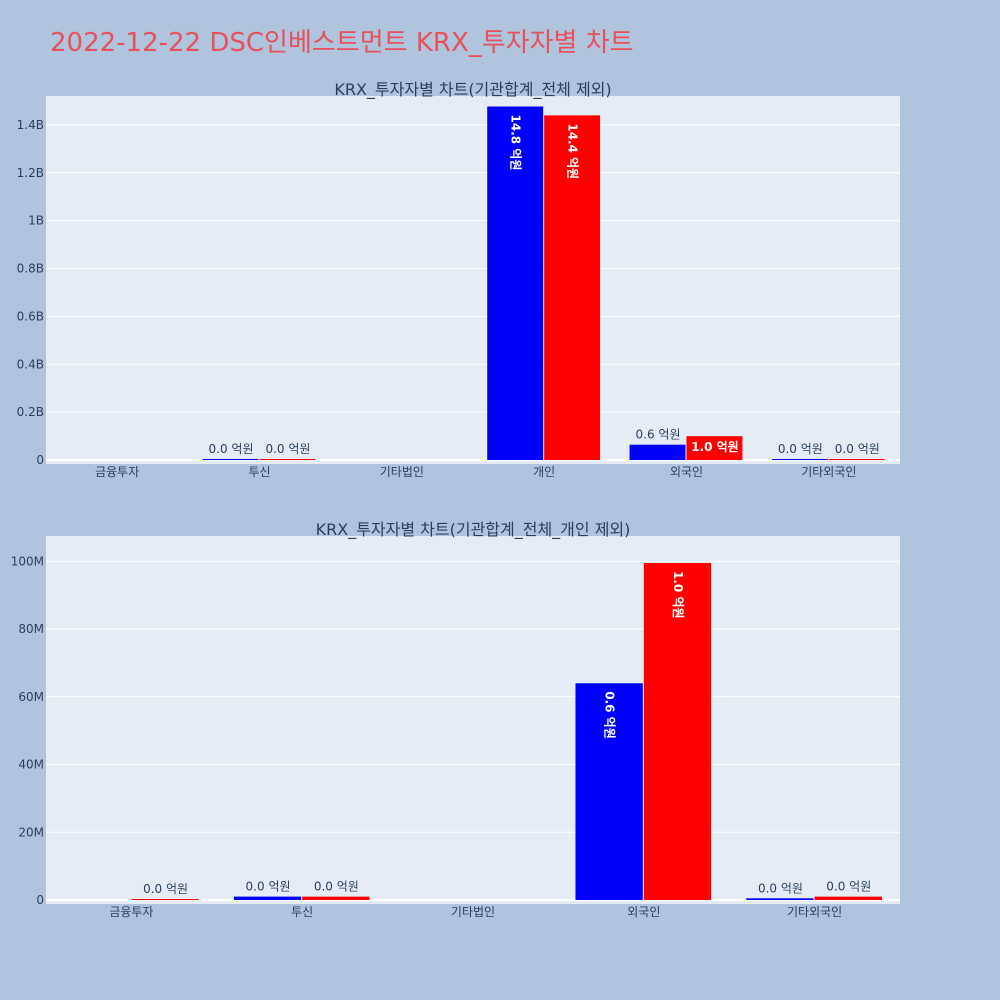  I want to click on data-label: 14.4 억원, so click(573, 151).